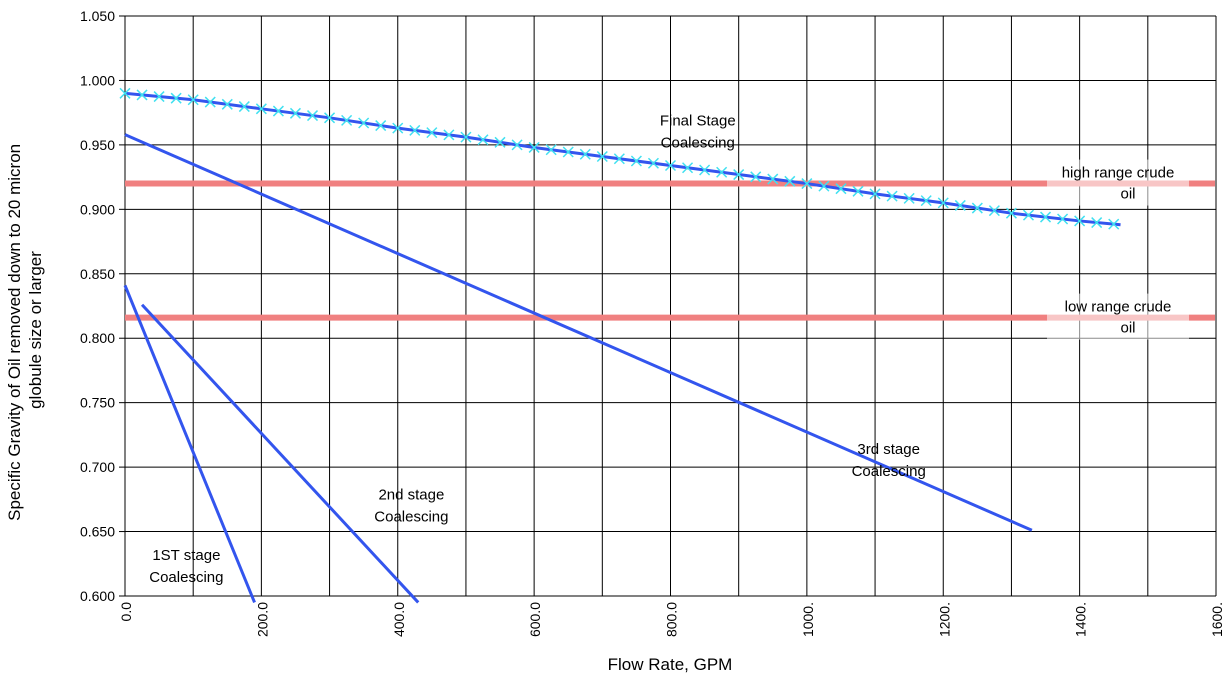 This screenshot has height=679, width=1223. Describe the element at coordinates (97, 80) in the screenshot. I see `y-tick-label: 1.000` at that location.